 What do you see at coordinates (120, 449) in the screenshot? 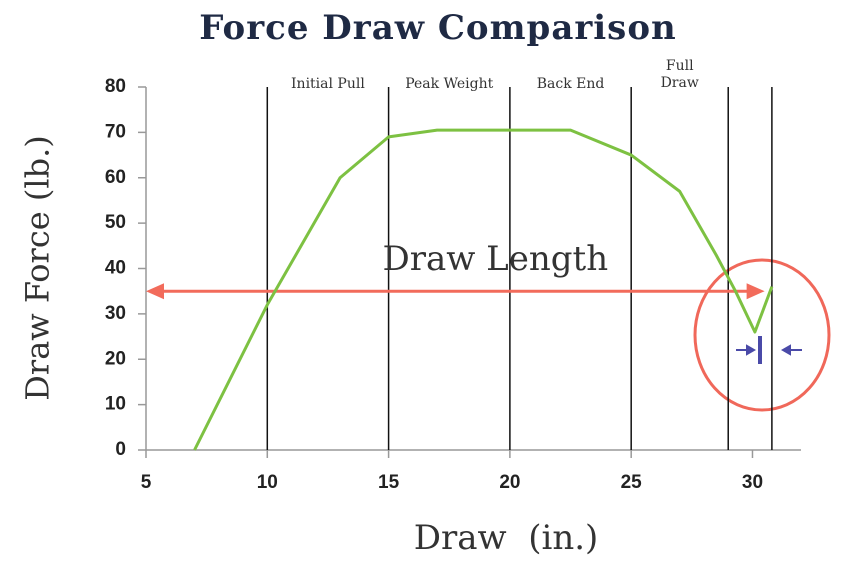
I see `y-tick-label: 0` at bounding box center [120, 449].